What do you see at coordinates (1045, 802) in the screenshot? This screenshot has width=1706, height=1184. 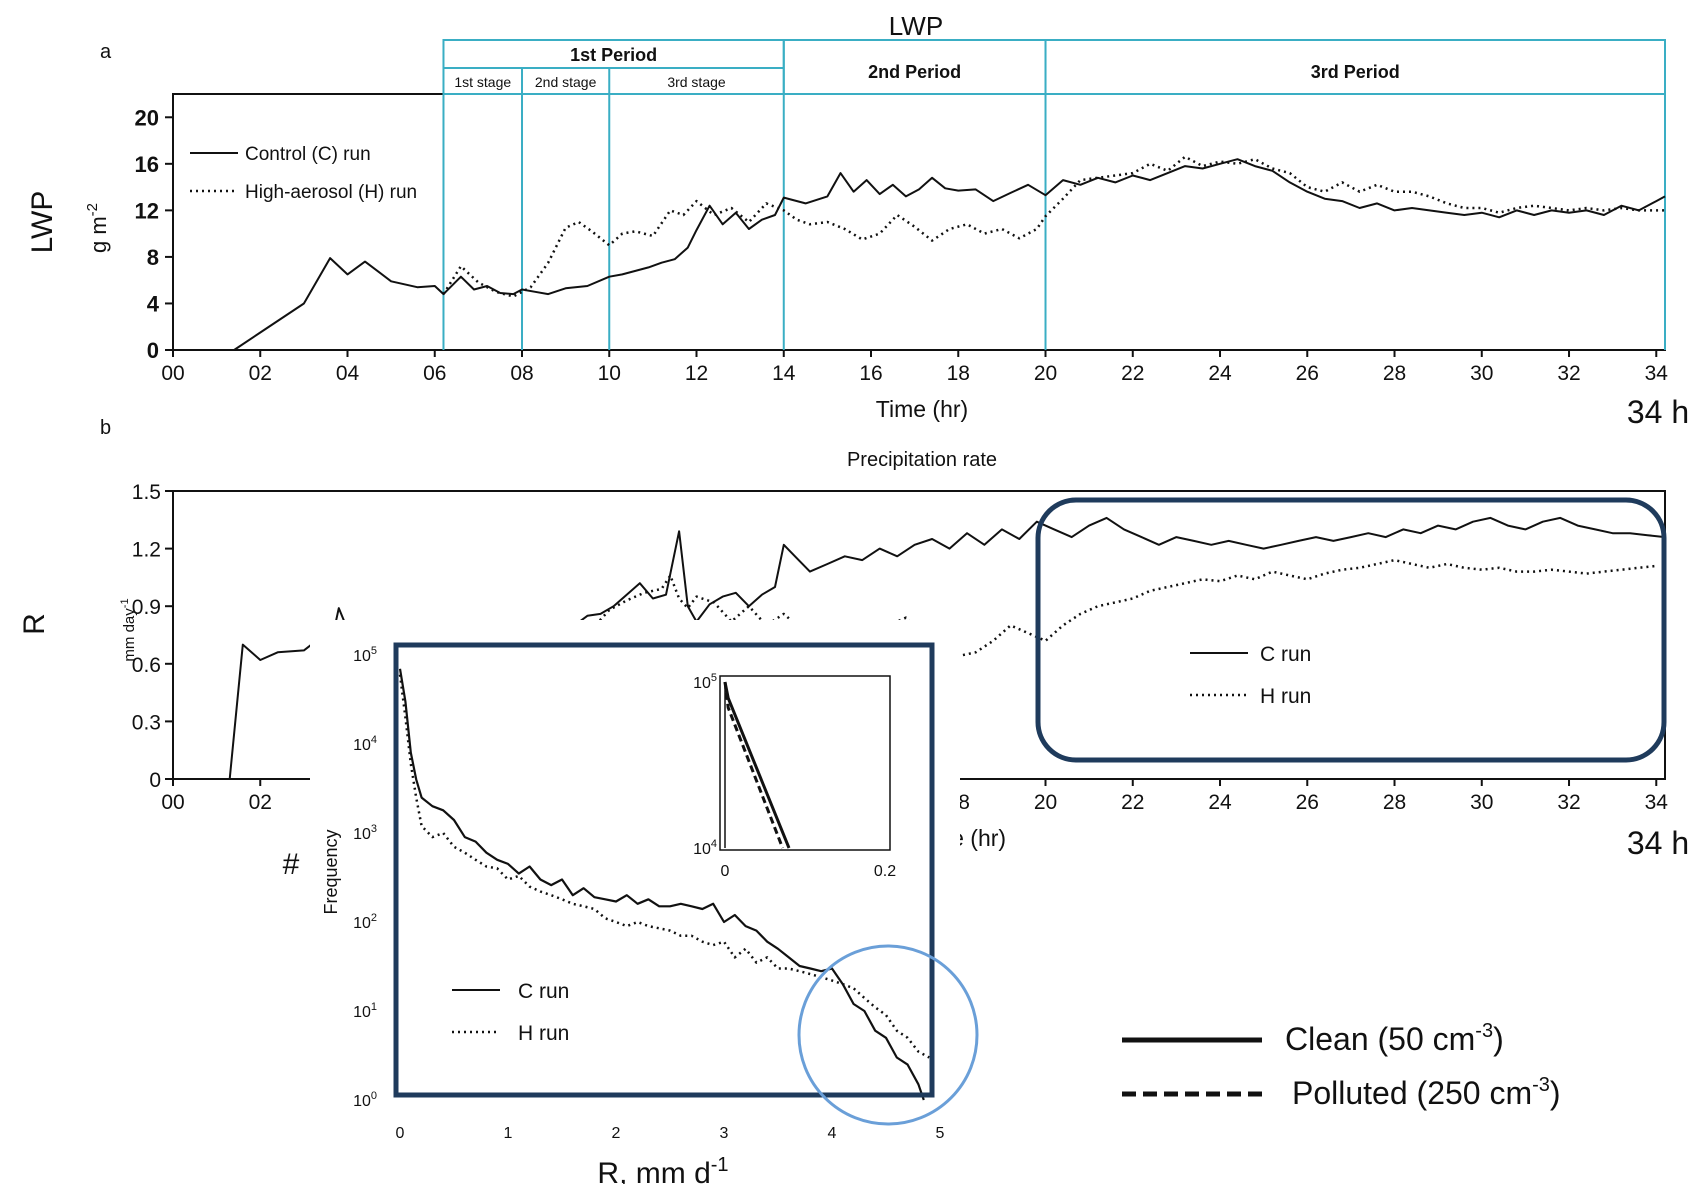 I see `precip-x-tick-label: 20` at bounding box center [1045, 802].